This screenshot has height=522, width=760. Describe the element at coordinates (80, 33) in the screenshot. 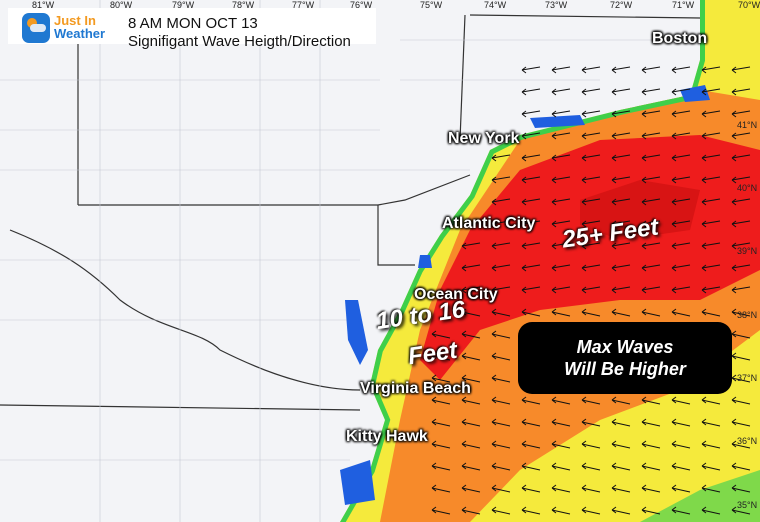

I see `brand-line2: Weather` at that location.